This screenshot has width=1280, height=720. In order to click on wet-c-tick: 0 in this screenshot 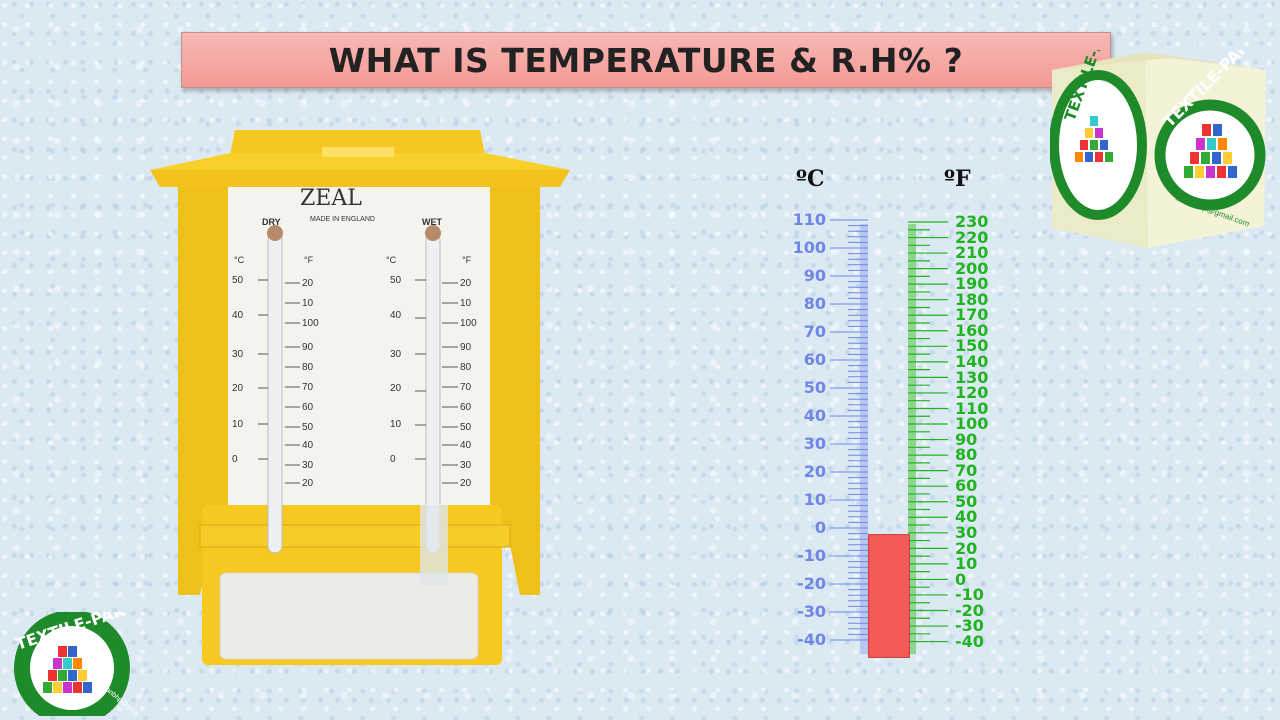, I will do `click(393, 459)`.